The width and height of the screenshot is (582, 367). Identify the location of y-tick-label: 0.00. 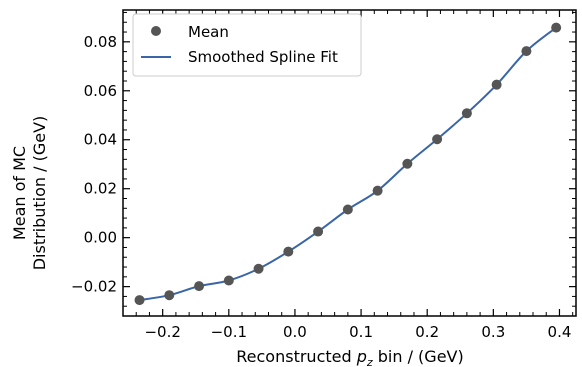
(100, 238).